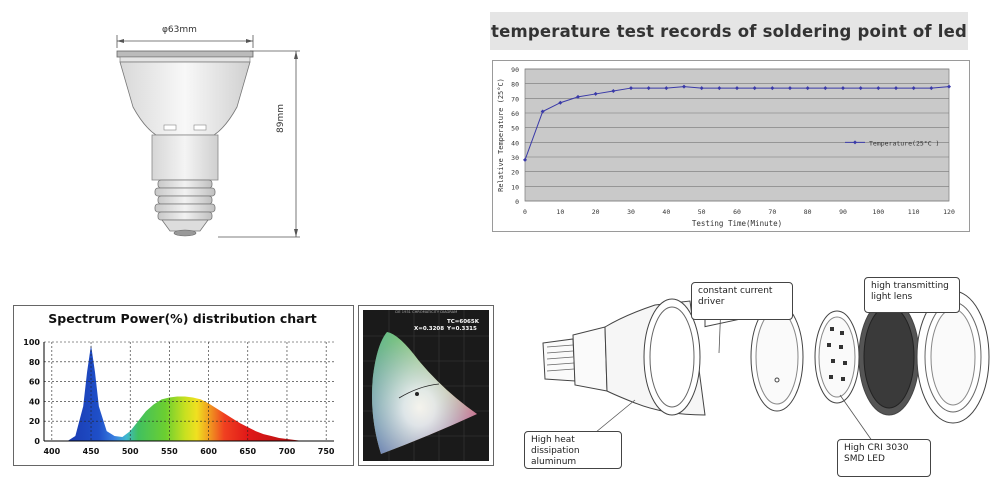 This screenshot has width=1000, height=496. I want to click on x-tick-label: 400, so click(51, 451).